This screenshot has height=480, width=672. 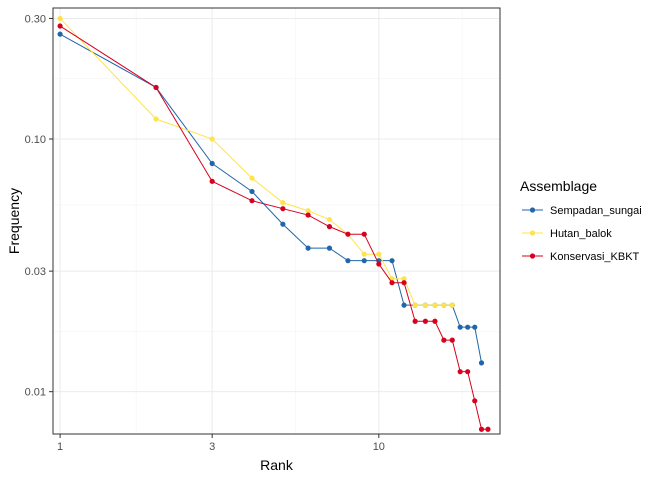 I want to click on legend-title: Assemblage, so click(x=558, y=186).